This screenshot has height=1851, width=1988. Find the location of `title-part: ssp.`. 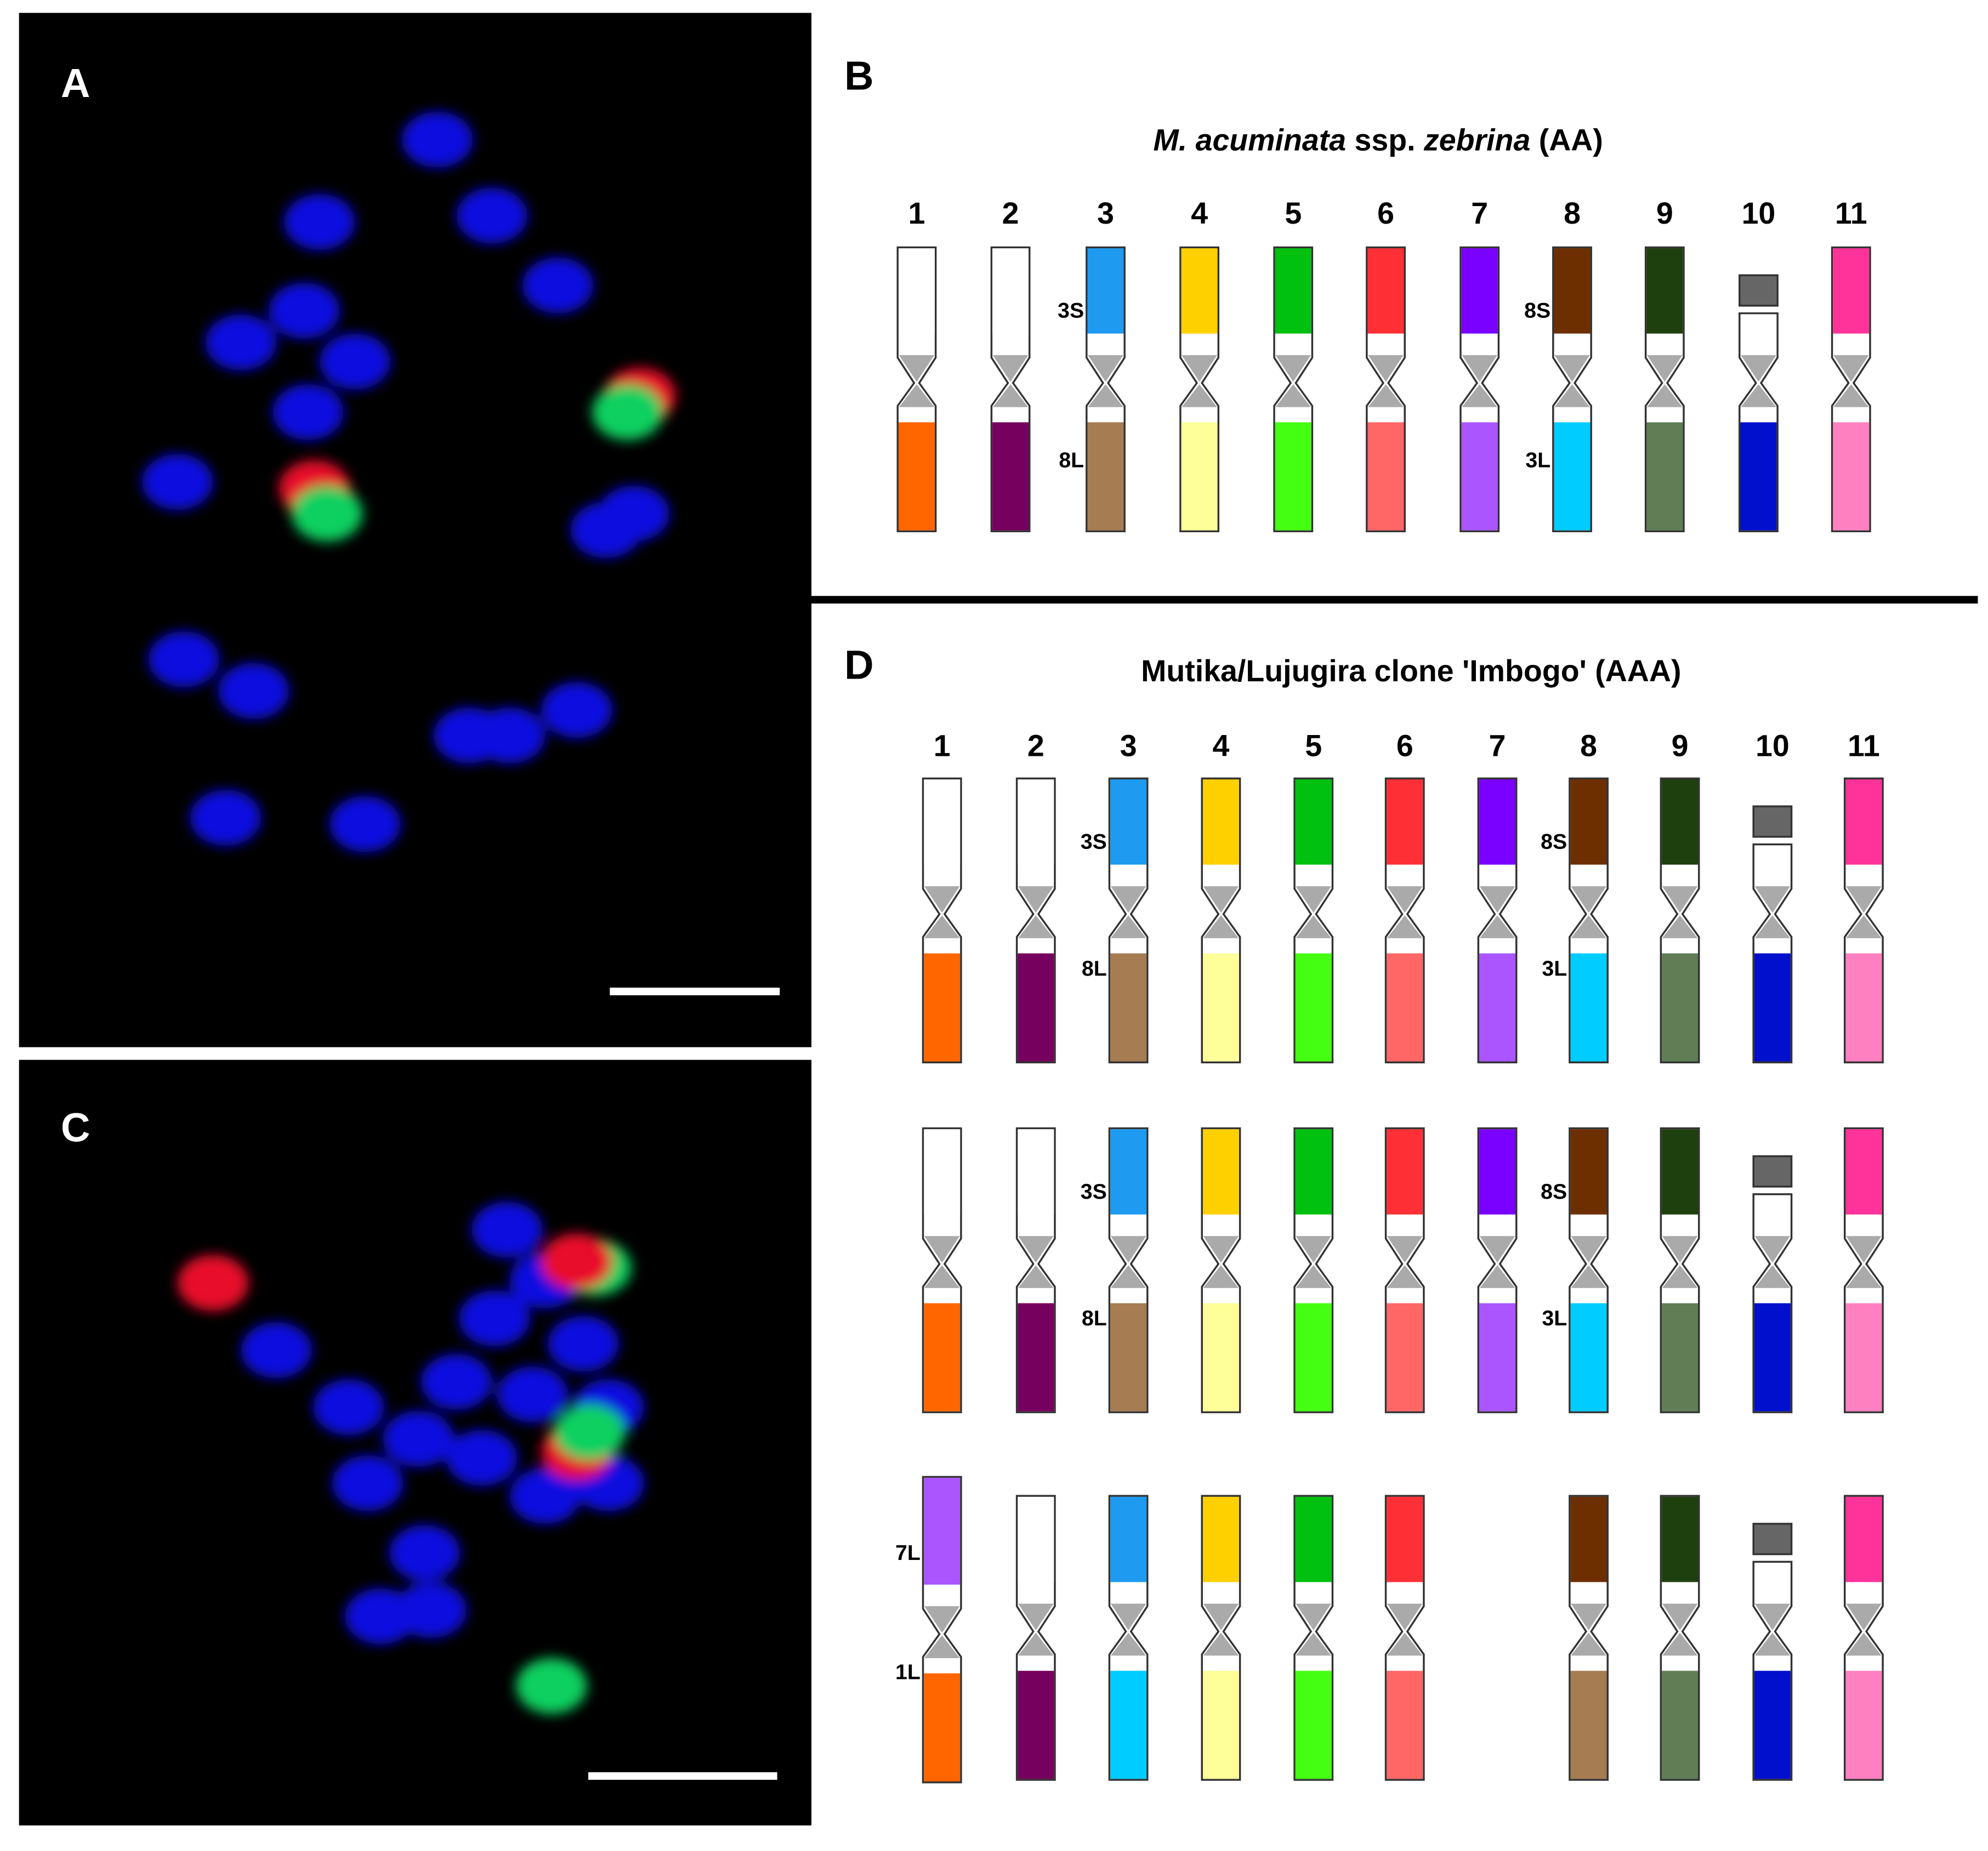

title-part: ssp. is located at coordinates (1385, 140).